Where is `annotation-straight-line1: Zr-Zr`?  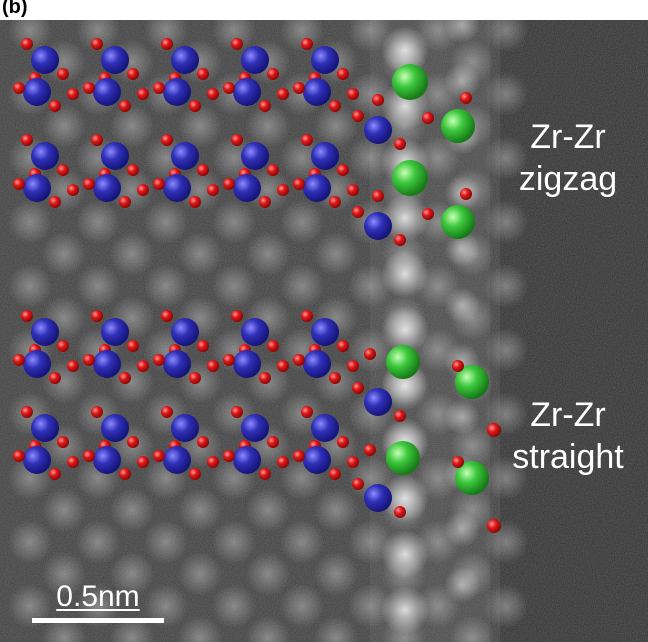
annotation-straight-line1: Zr-Zr is located at coordinates (568, 415).